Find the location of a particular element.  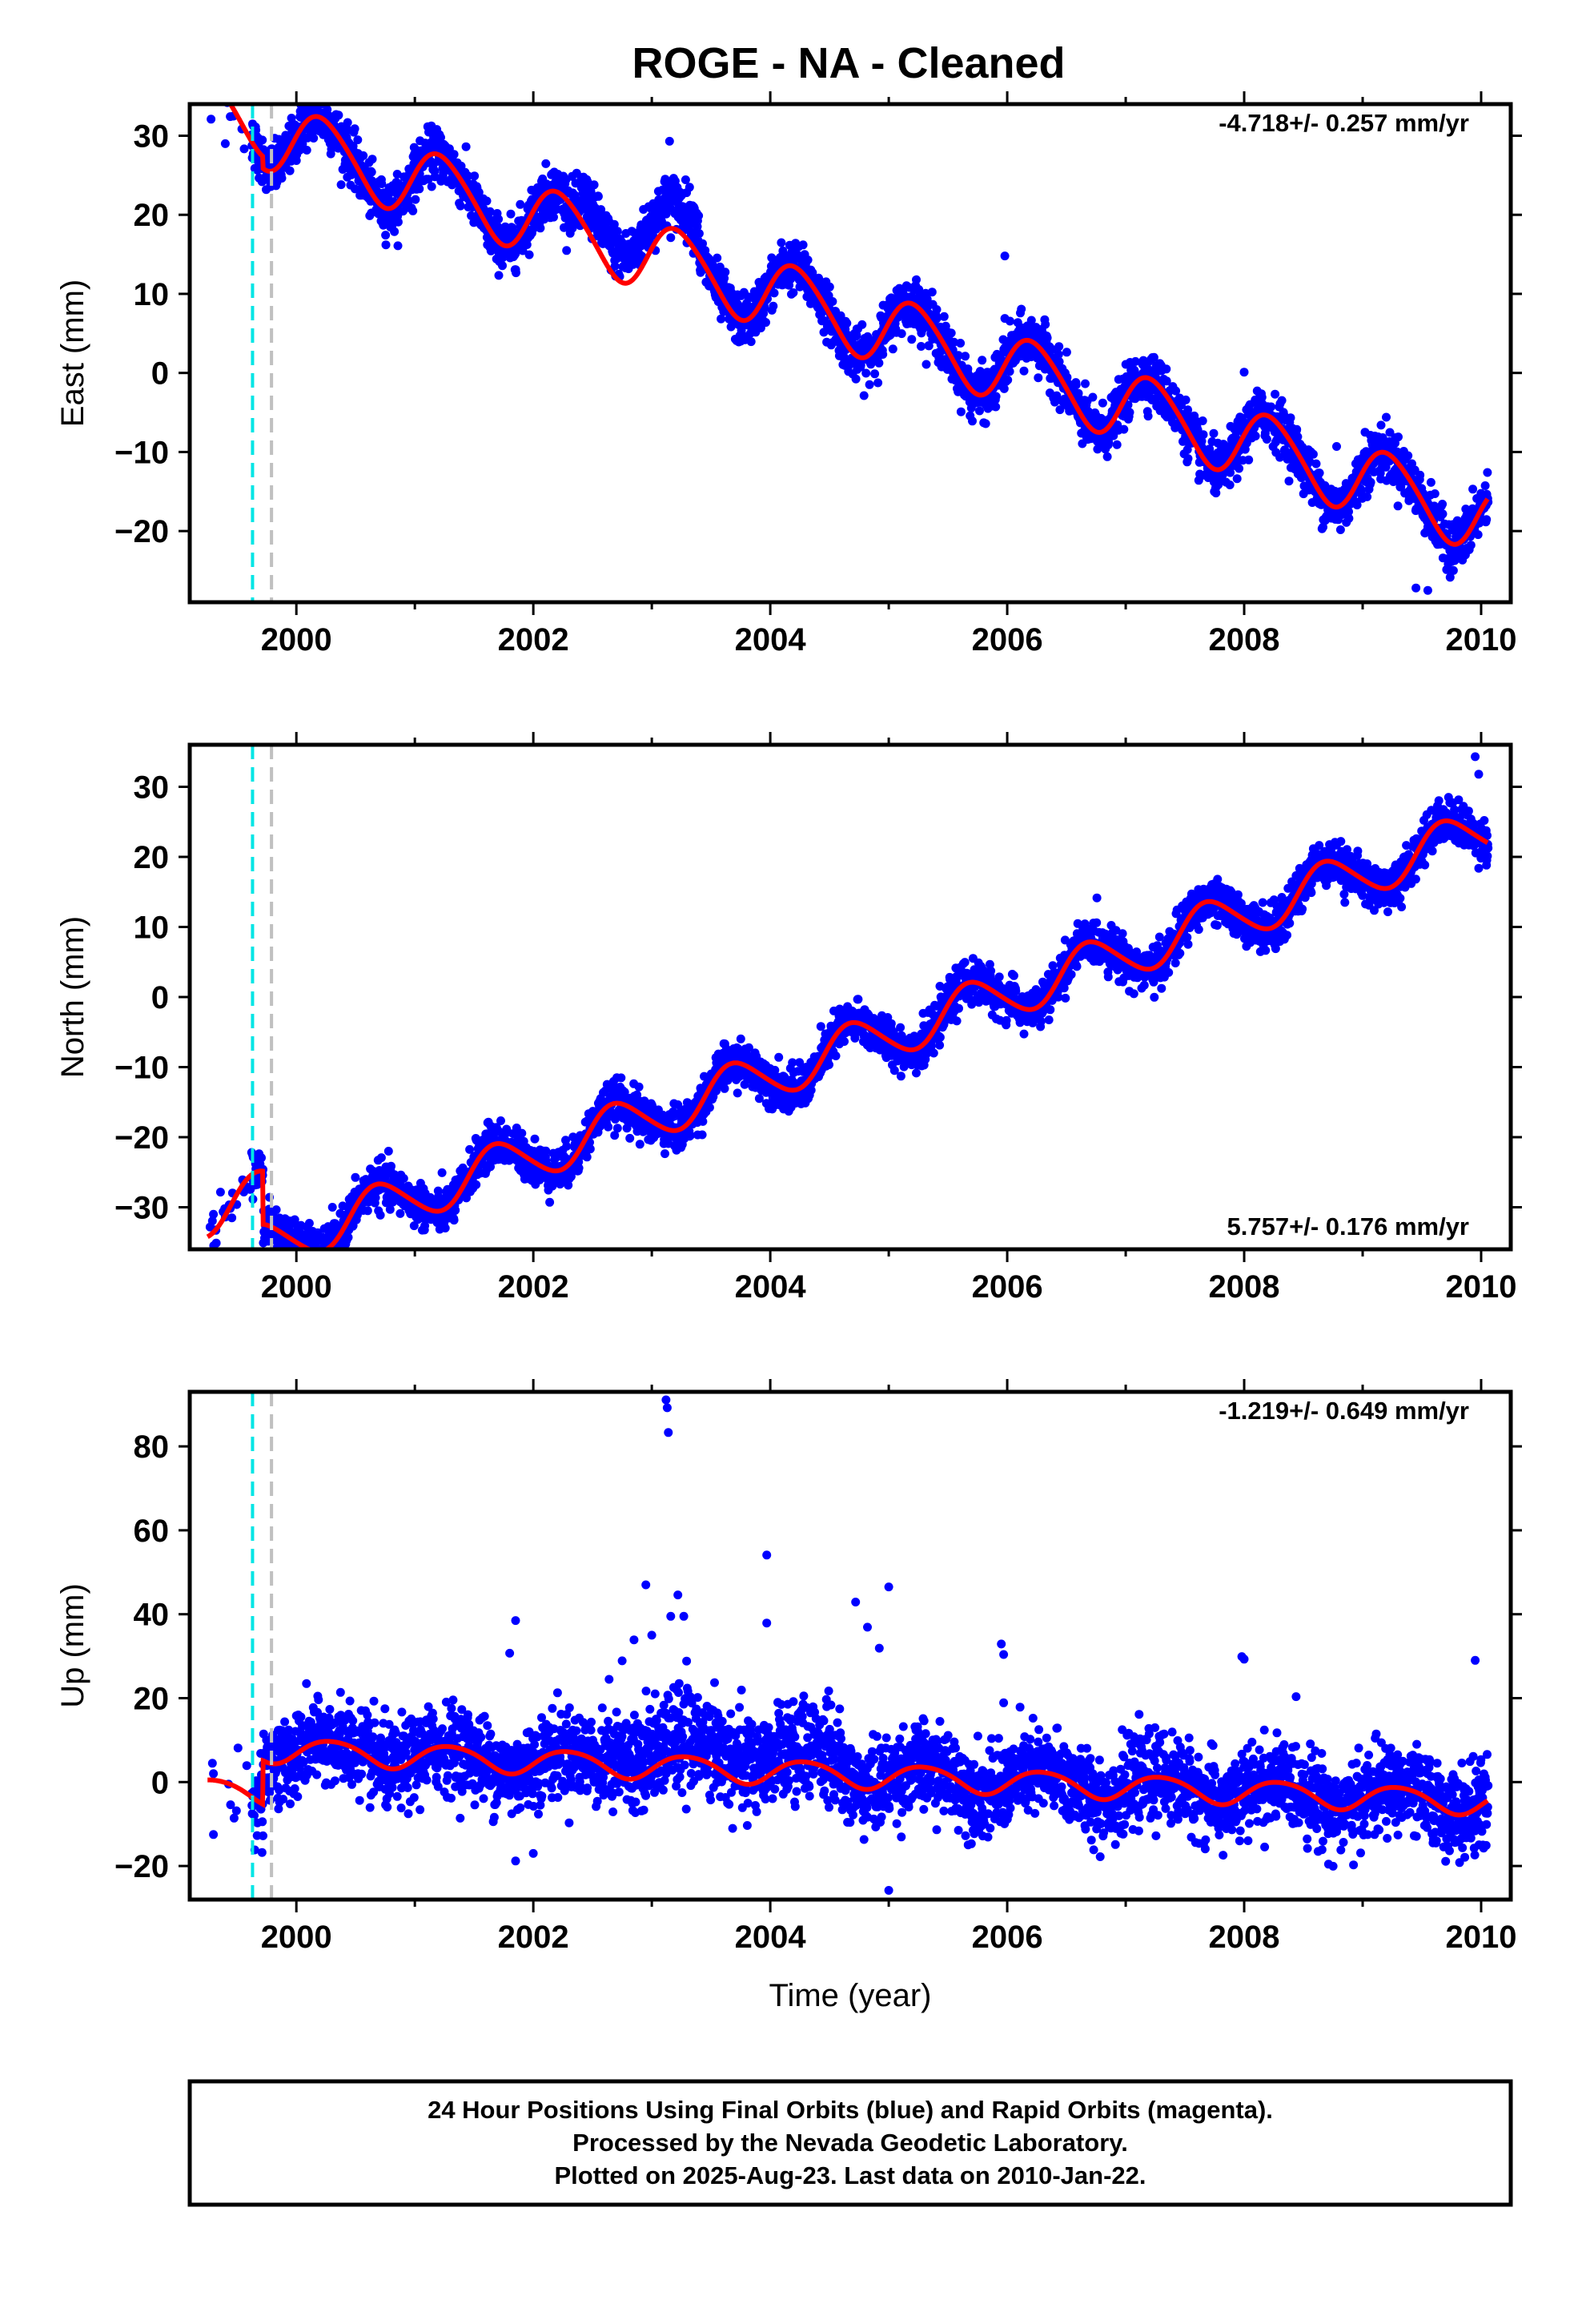

y-tick-label: 20 is located at coordinates (152, 215).